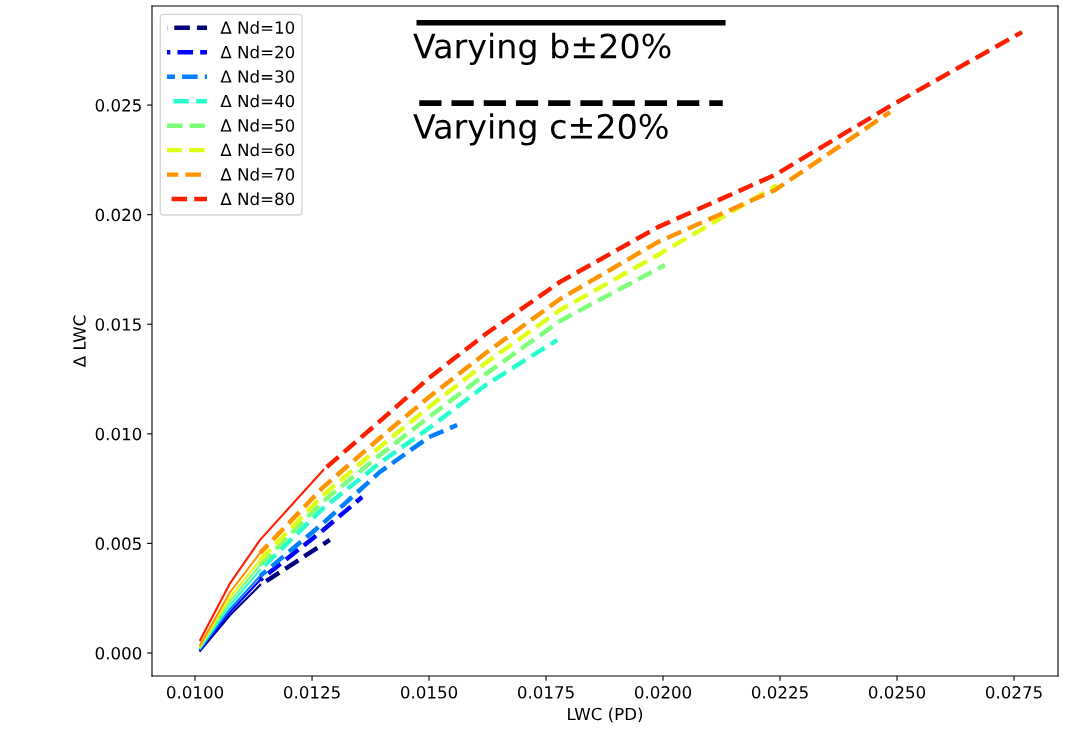 The width and height of the screenshot is (1072, 756). Describe the element at coordinates (257, 125) in the screenshot. I see `legend-label: Δ Nd=50` at that location.